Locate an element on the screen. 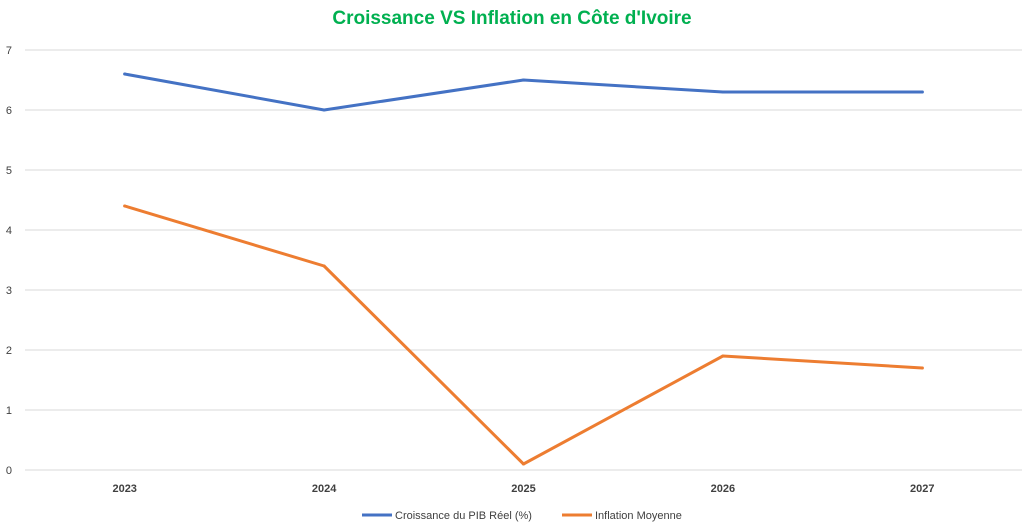 The height and width of the screenshot is (531, 1024). y-tick-label: 0 is located at coordinates (9, 471).